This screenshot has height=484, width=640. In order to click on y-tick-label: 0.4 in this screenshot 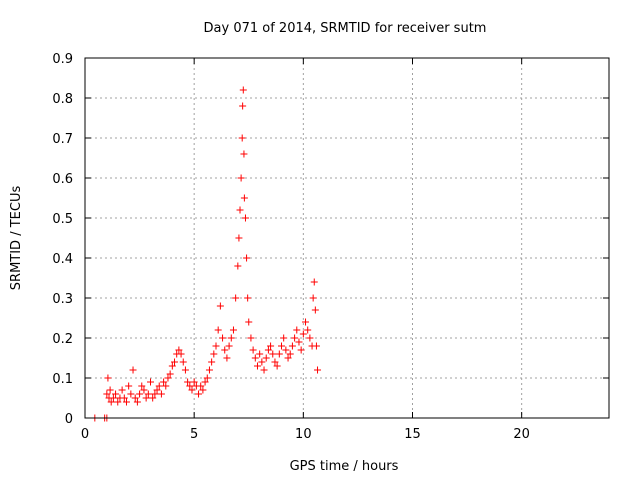, I will do `click(62, 259)`.